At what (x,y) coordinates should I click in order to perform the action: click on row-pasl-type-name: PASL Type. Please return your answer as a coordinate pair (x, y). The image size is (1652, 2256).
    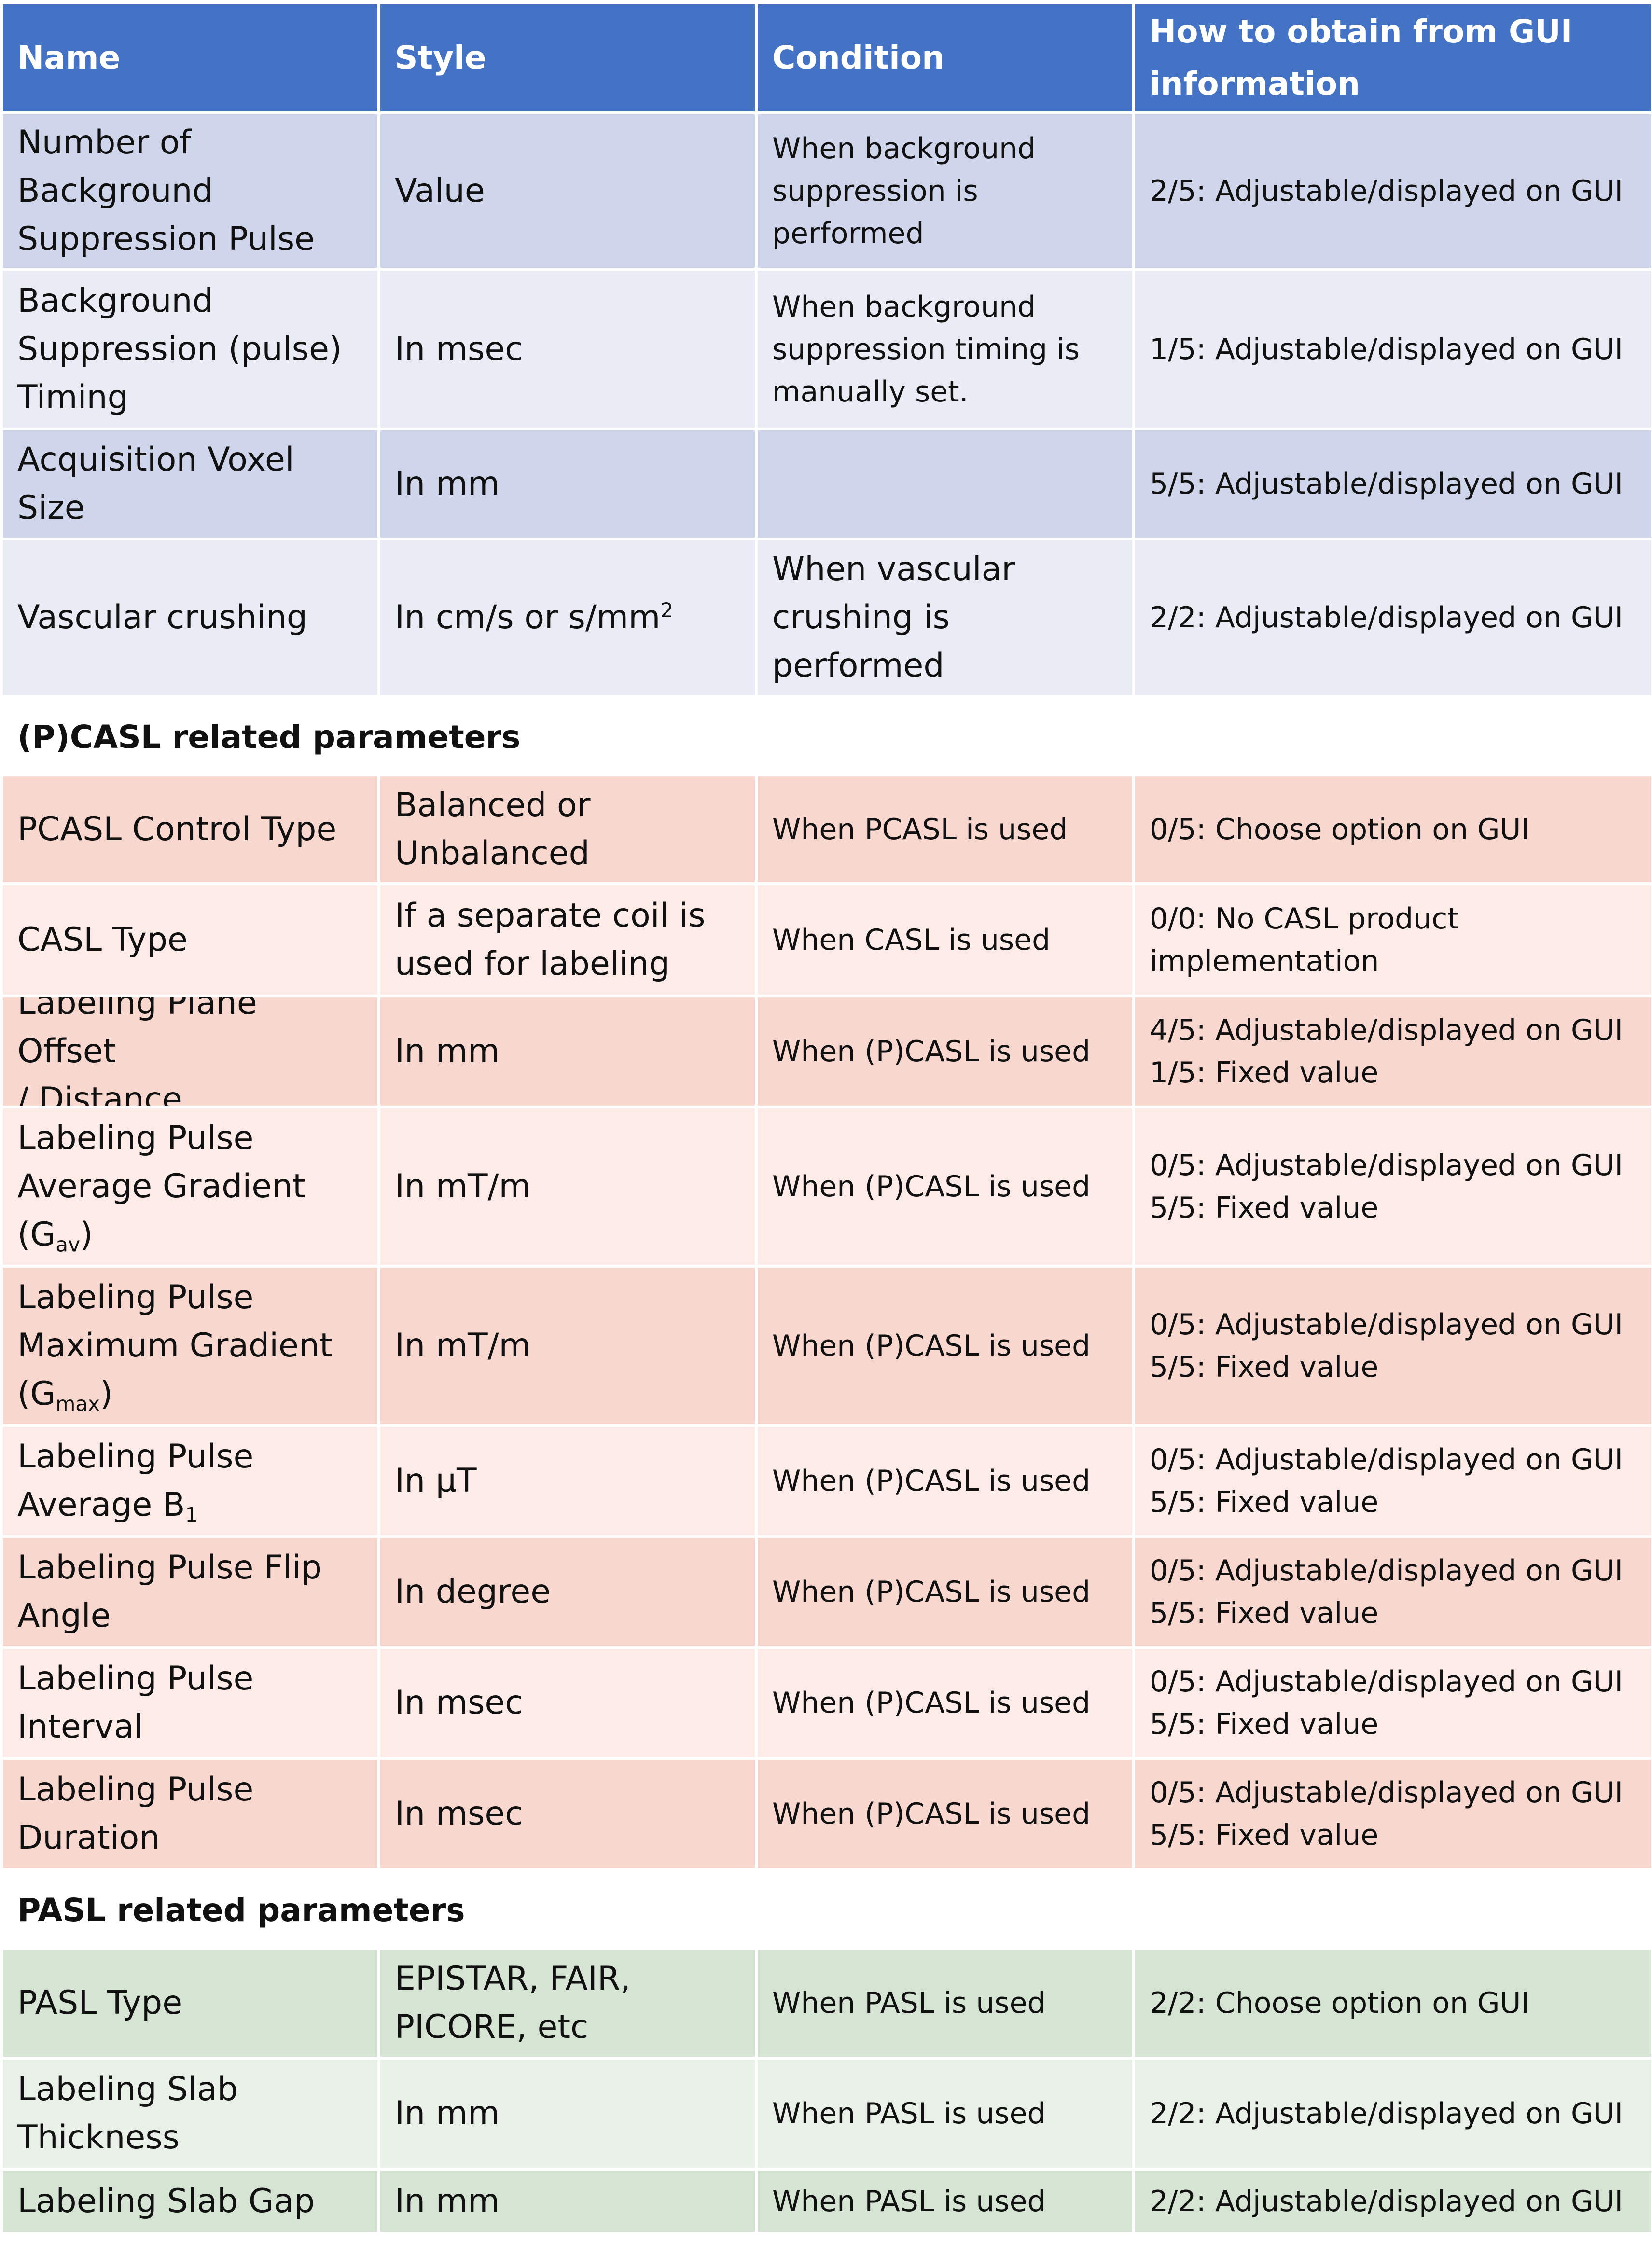
    Looking at the image, I should click on (190, 2003).